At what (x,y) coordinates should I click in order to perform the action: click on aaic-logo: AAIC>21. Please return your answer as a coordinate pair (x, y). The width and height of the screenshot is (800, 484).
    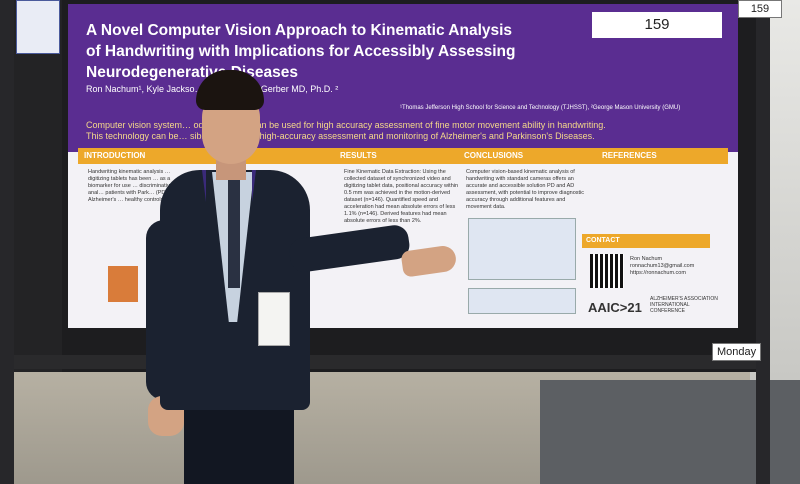
    Looking at the image, I should click on (615, 307).